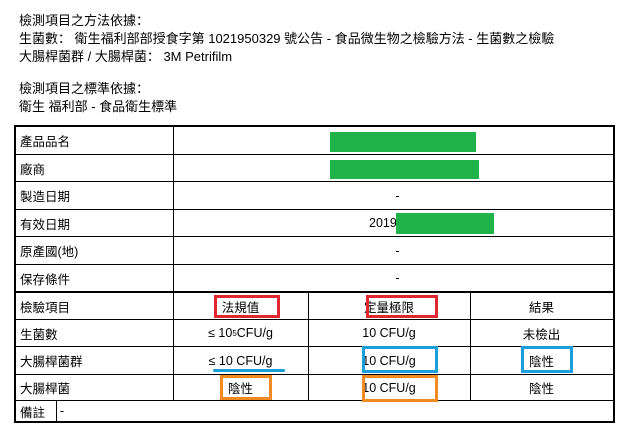 Image resolution: width=636 pixels, height=432 pixels. Describe the element at coordinates (62, 411) in the screenshot. I see `remark-value: -` at that location.